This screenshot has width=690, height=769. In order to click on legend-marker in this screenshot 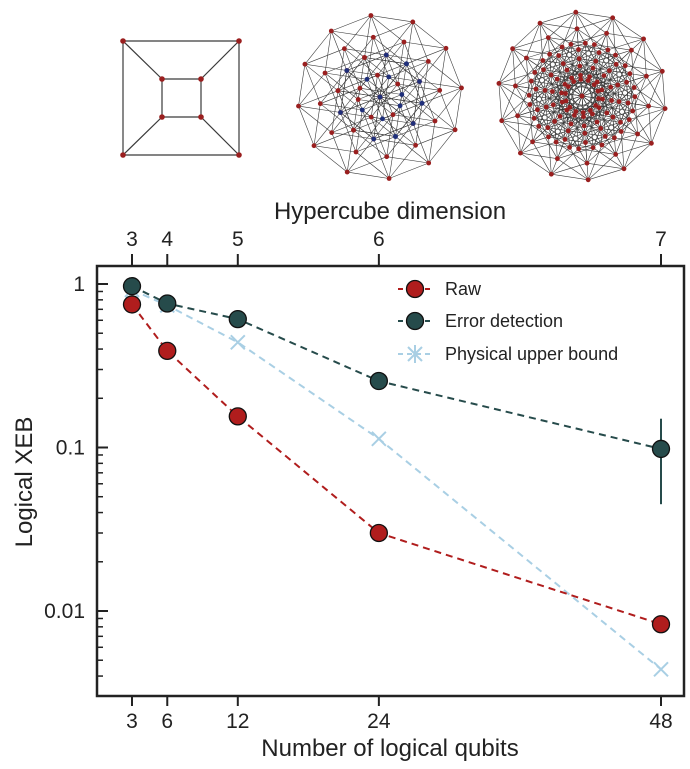, I will do `click(415, 354)`.